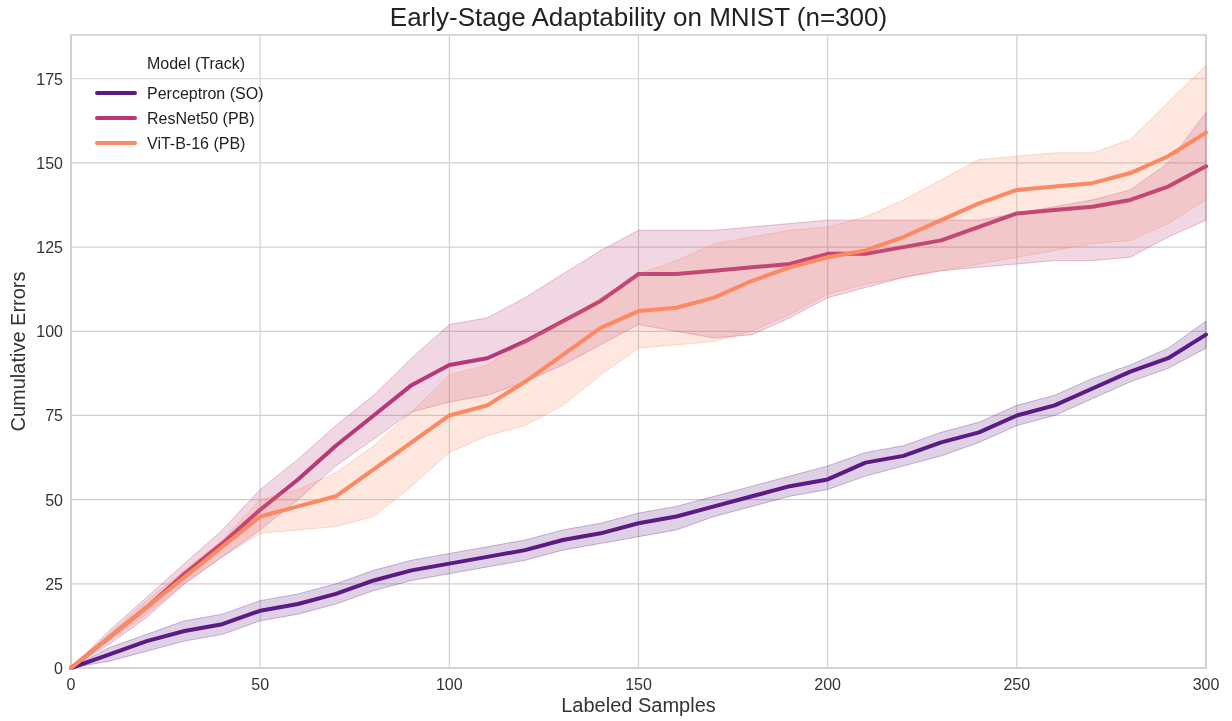 This screenshot has width=1232, height=721. I want to click on x-tick-label: 0, so click(71, 684).